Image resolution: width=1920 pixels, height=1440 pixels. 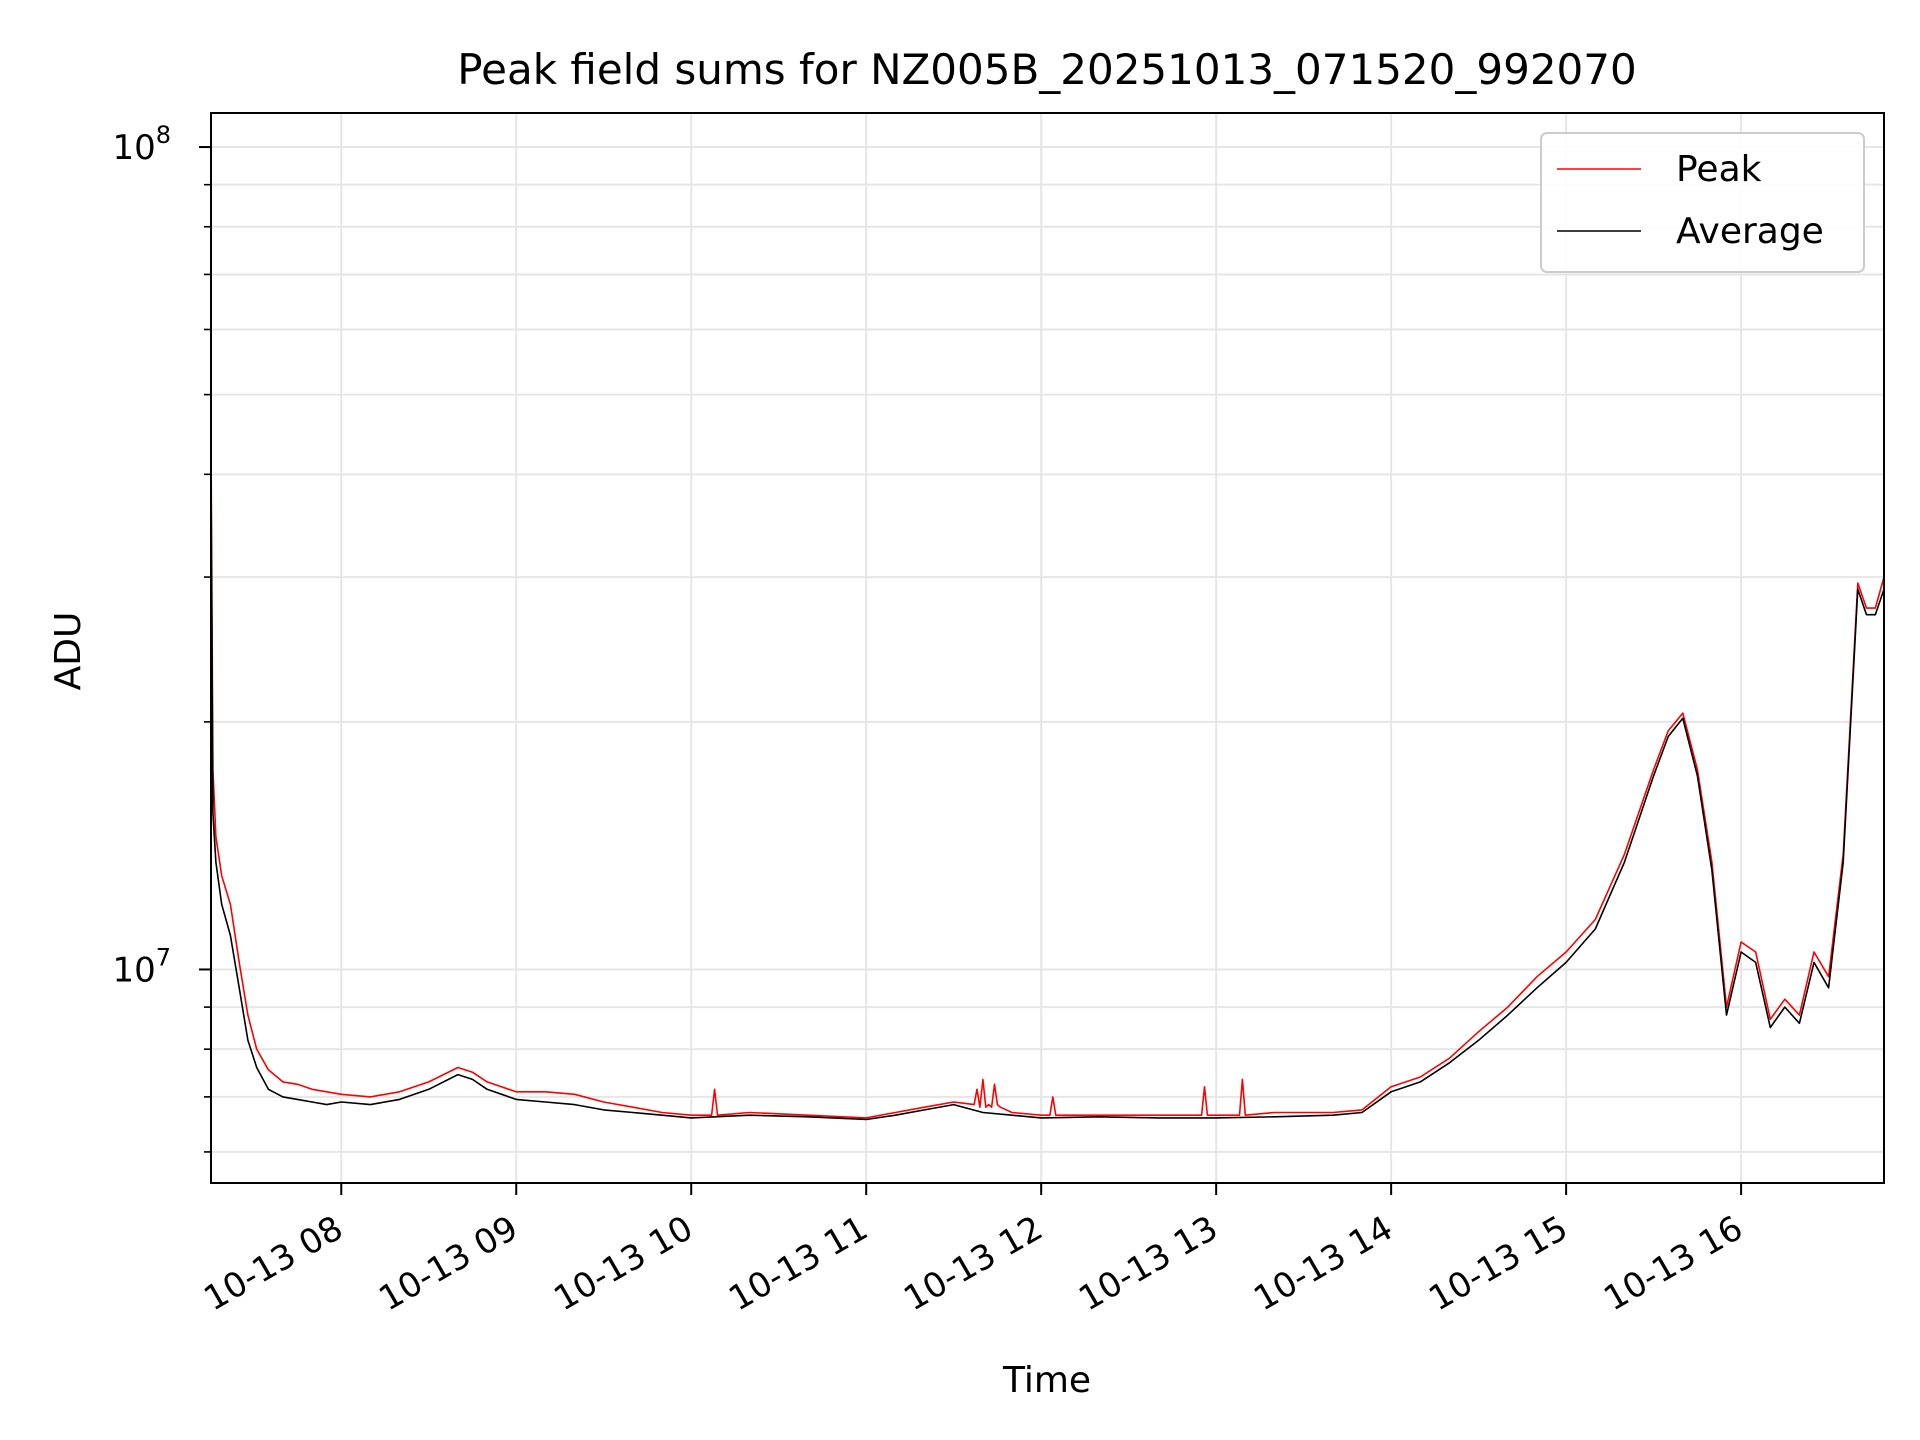 I want to click on legend-label-peak: Peak, so click(x=1719, y=169).